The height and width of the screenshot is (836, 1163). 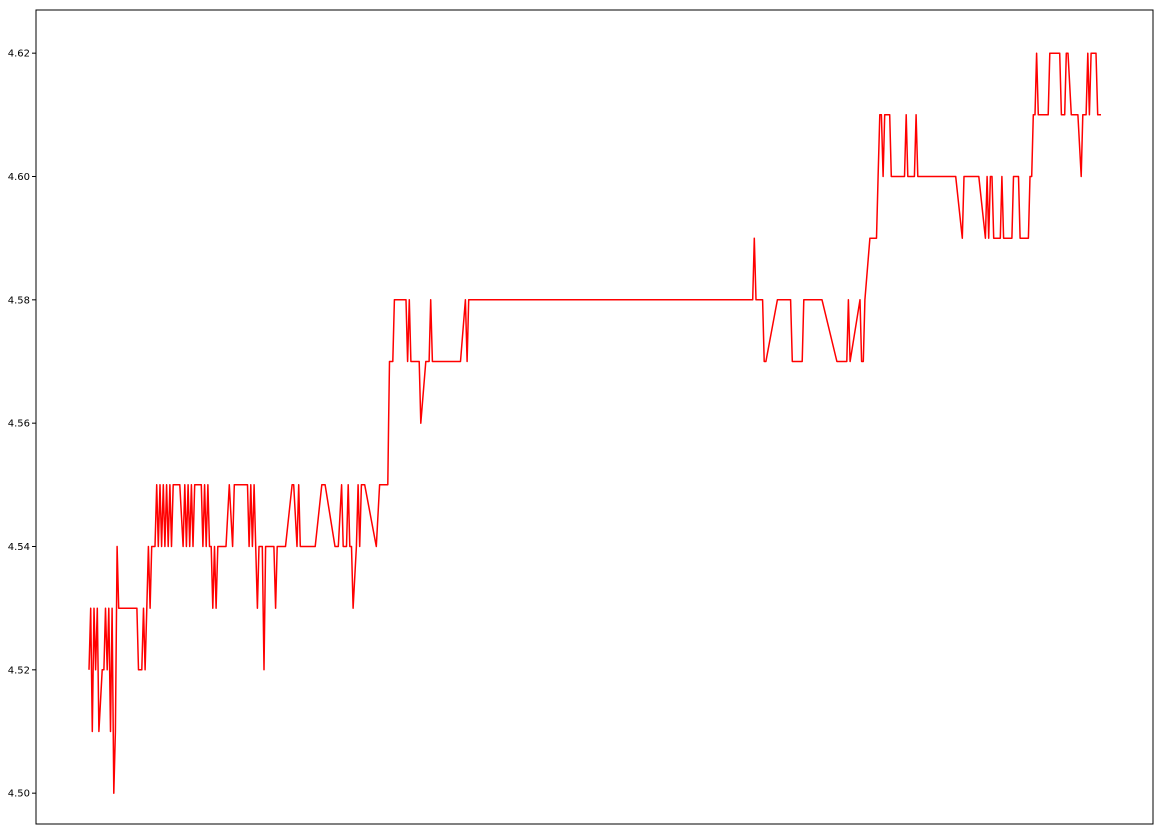 I want to click on y-tick-label: 4.58, so click(x=19, y=300).